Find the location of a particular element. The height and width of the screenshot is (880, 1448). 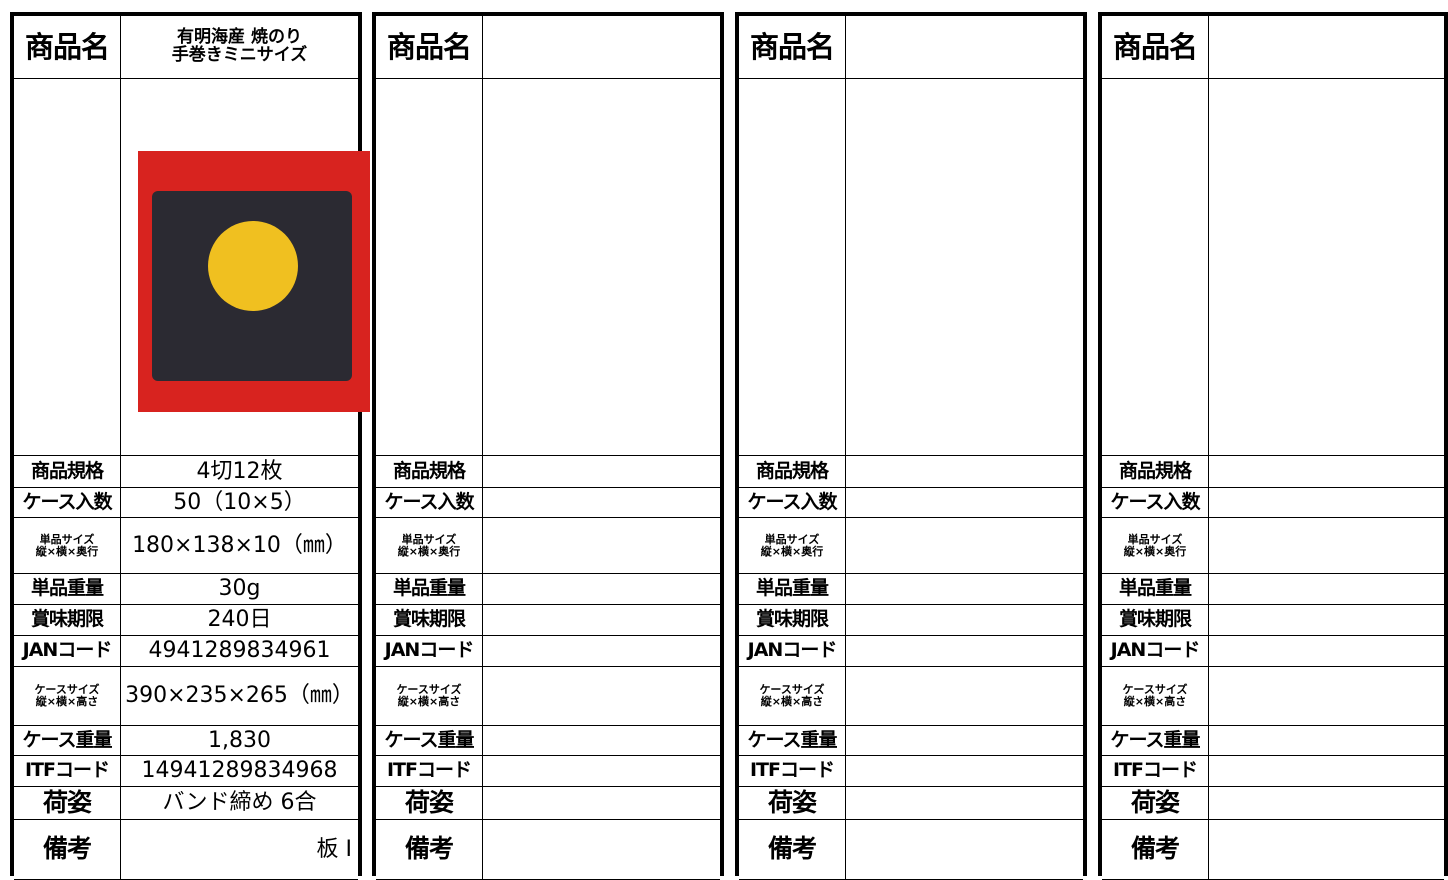

photo-logo is located at coordinates (253, 266).